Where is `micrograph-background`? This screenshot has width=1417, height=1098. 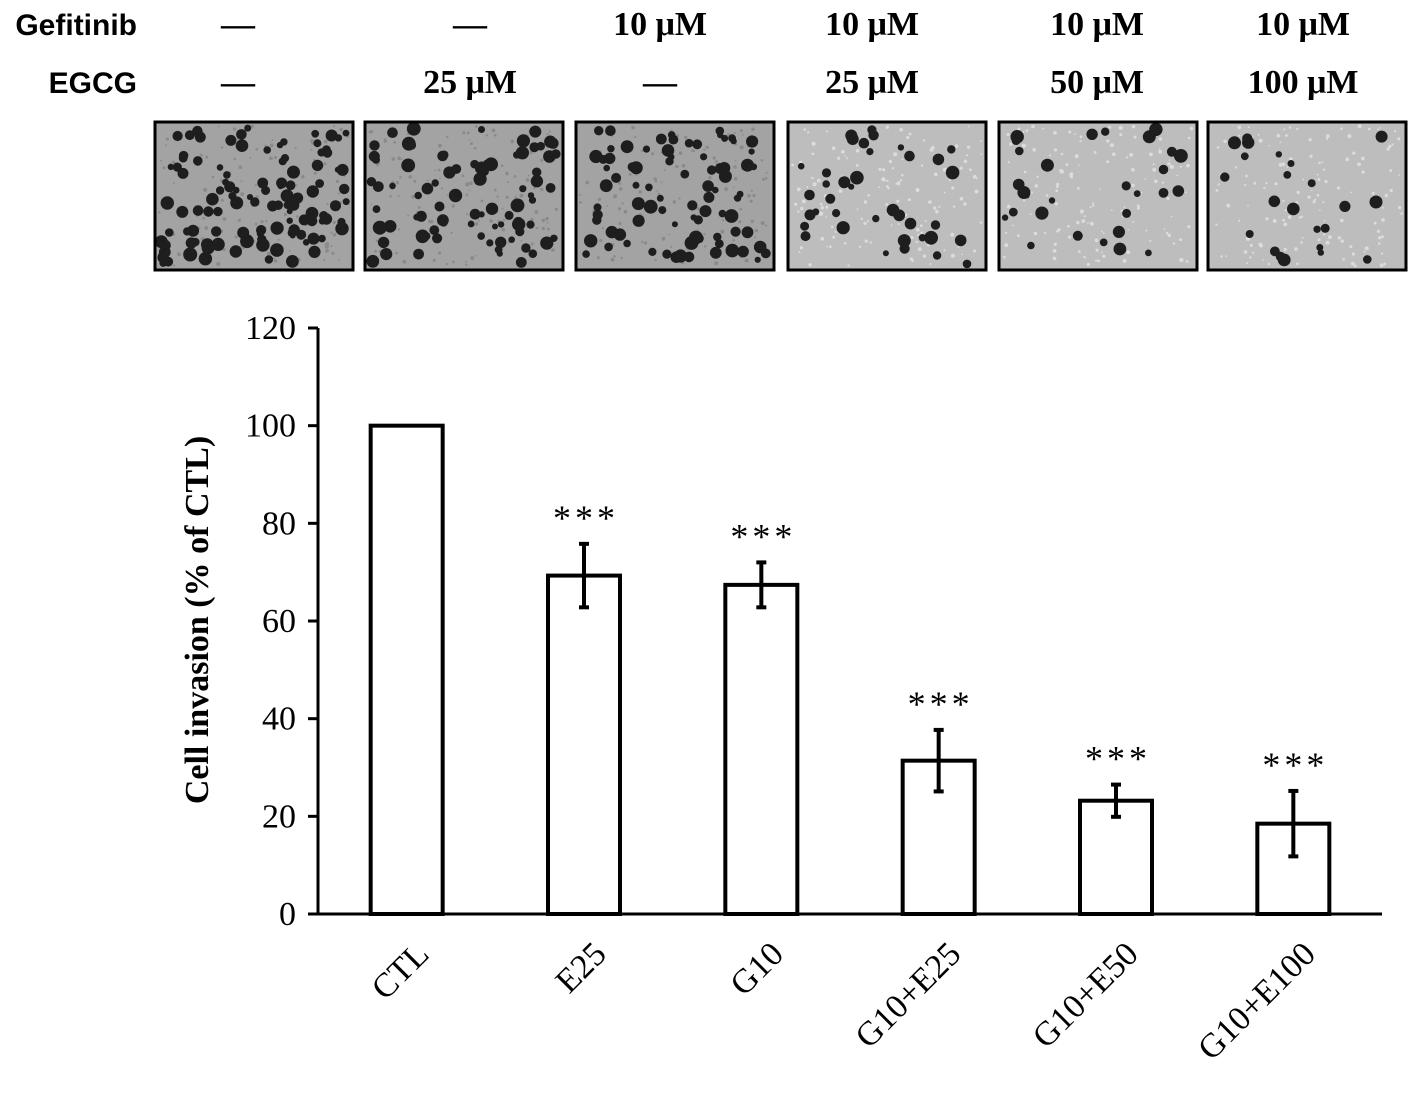
micrograph-background is located at coordinates (254, 196).